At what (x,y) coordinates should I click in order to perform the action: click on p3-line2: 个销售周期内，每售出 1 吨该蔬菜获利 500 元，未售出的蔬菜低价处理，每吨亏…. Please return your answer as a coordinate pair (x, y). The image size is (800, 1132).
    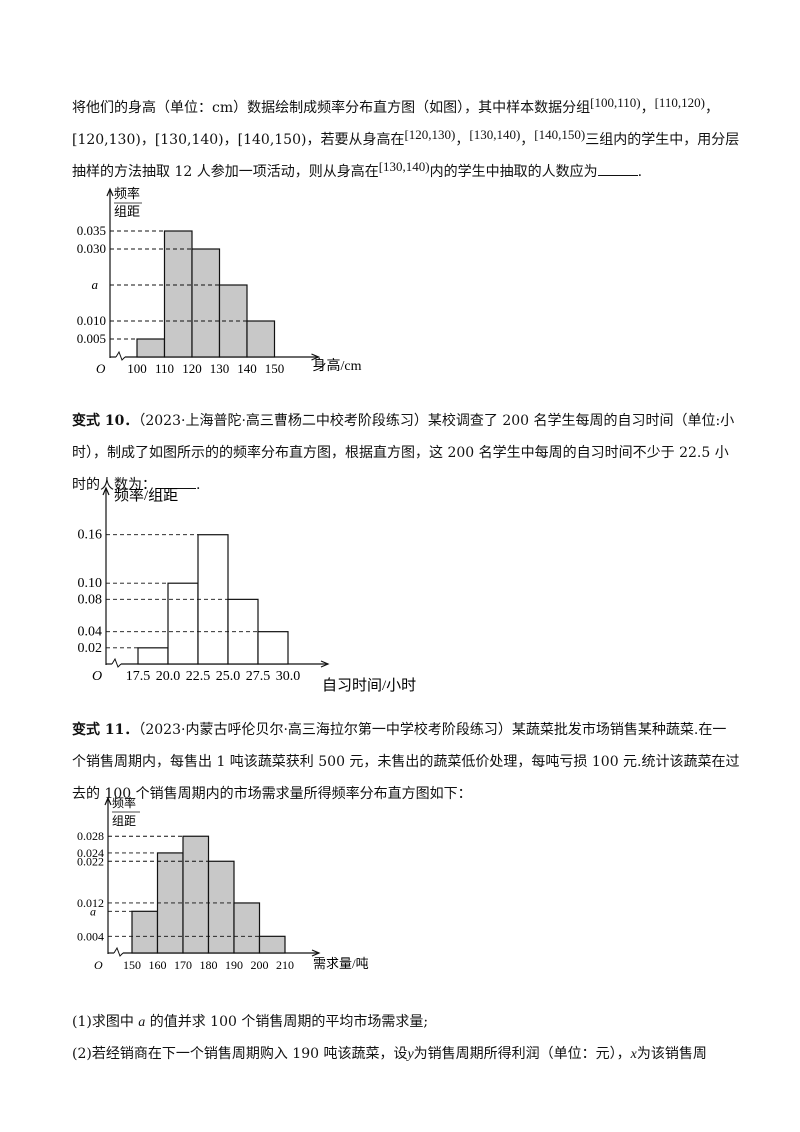
    Looking at the image, I should click on (406, 762).